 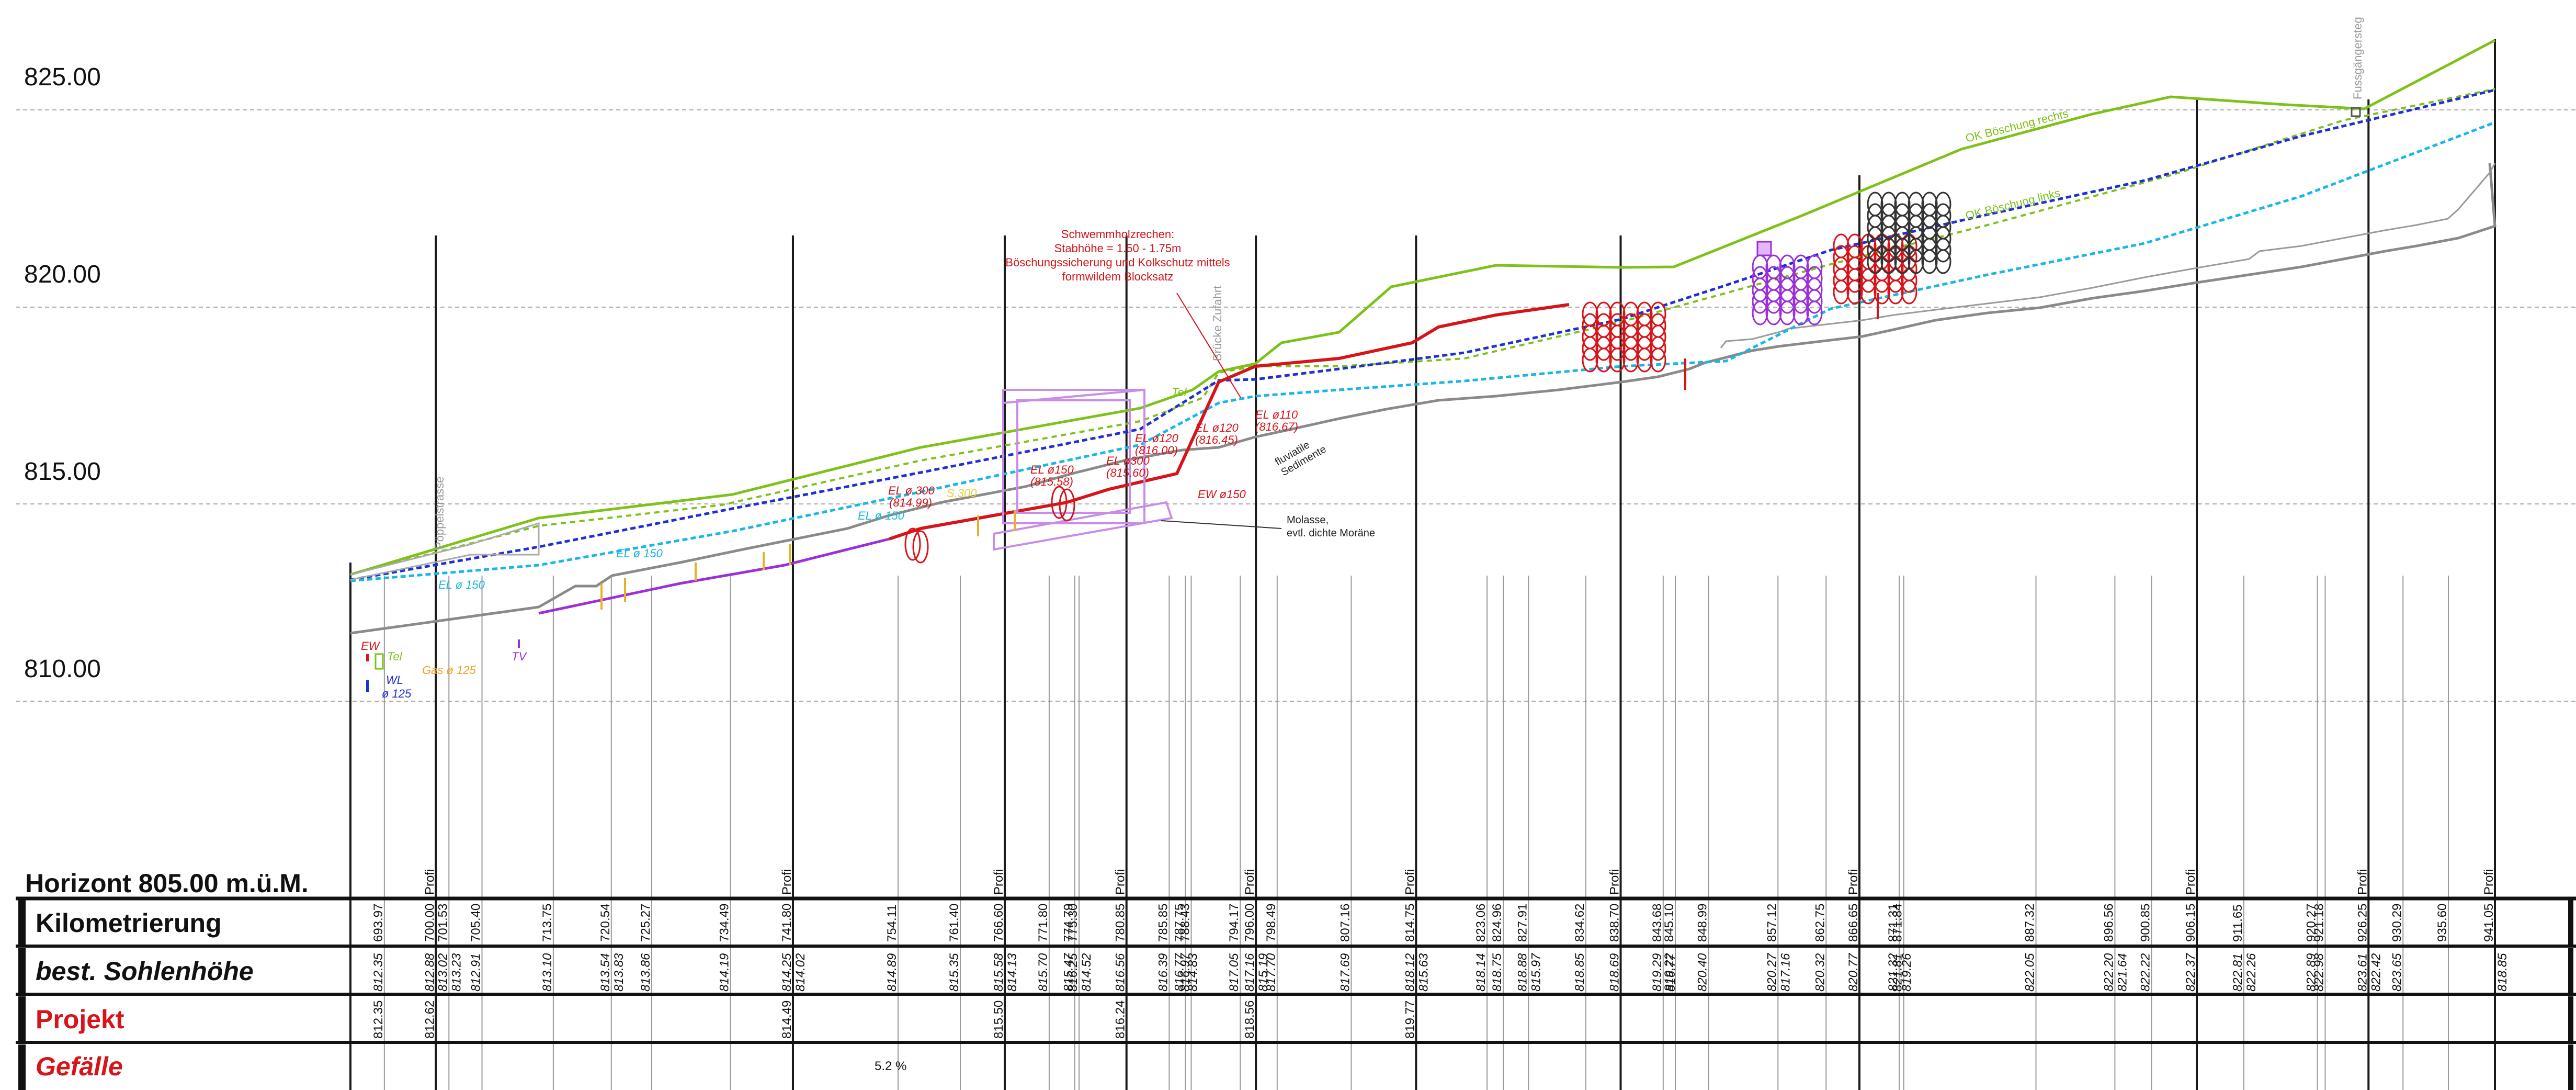 I want to click on el150-label-b: EL ø 150, so click(x=639, y=554).